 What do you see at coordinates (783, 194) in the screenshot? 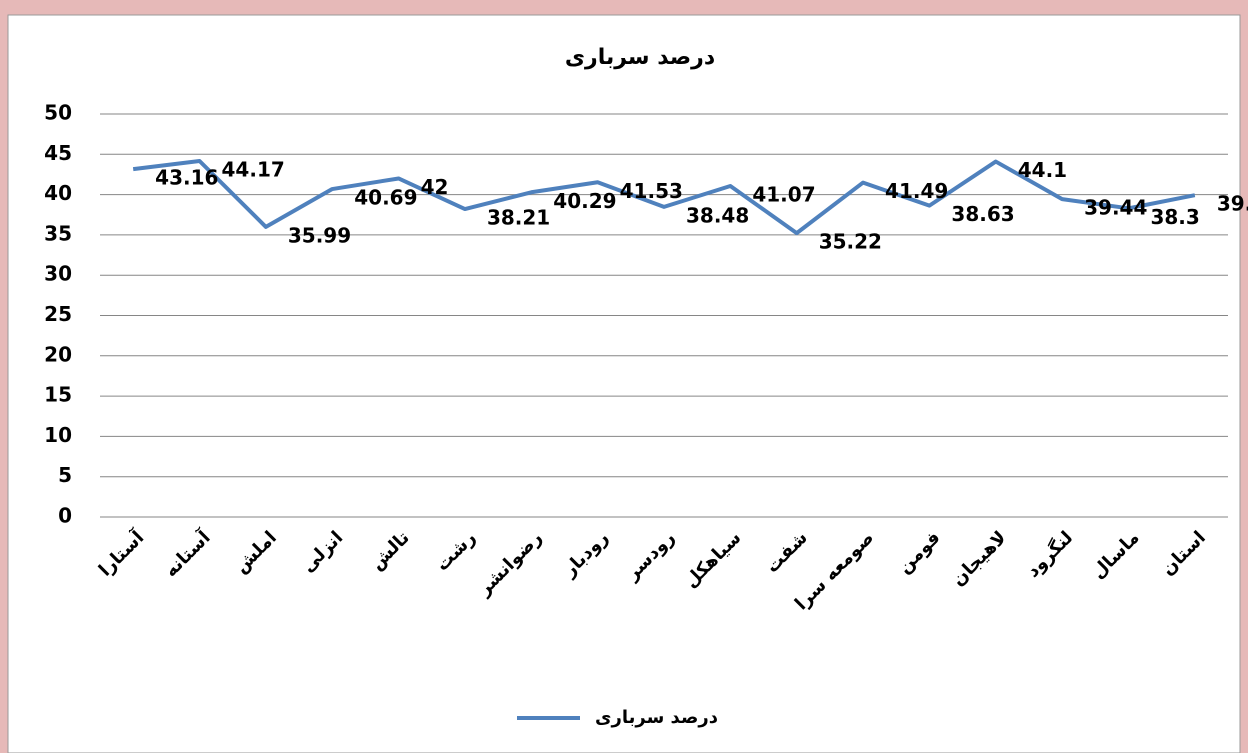
I see `data-label: 41.07` at bounding box center [783, 194].